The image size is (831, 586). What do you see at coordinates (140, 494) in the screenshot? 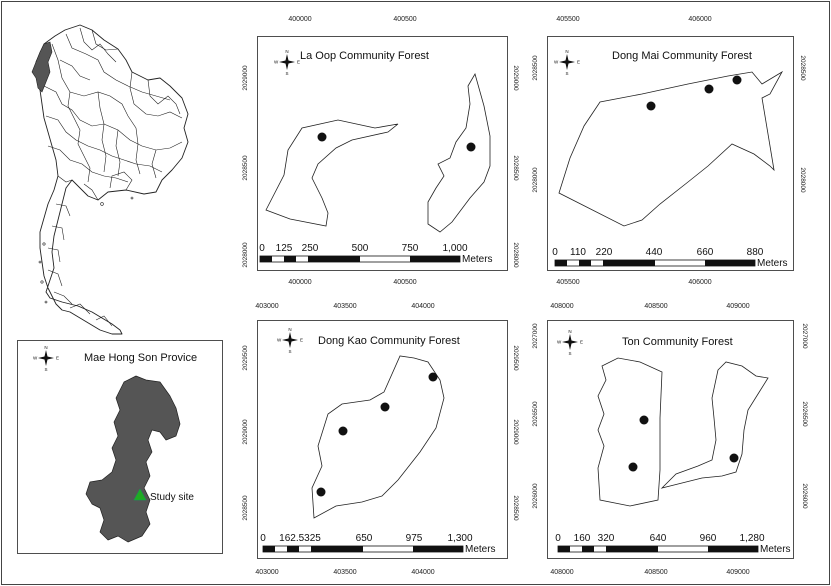
I see `study-site-marker` at bounding box center [140, 494].